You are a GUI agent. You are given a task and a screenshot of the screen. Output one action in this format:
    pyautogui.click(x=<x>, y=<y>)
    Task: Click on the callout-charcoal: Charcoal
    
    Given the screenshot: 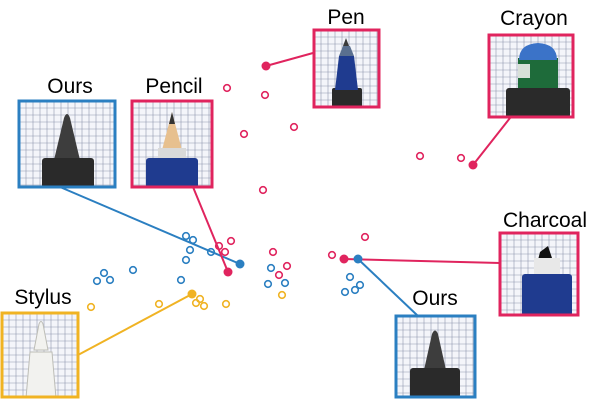 What is the action you would take?
    pyautogui.click(x=542, y=263)
    